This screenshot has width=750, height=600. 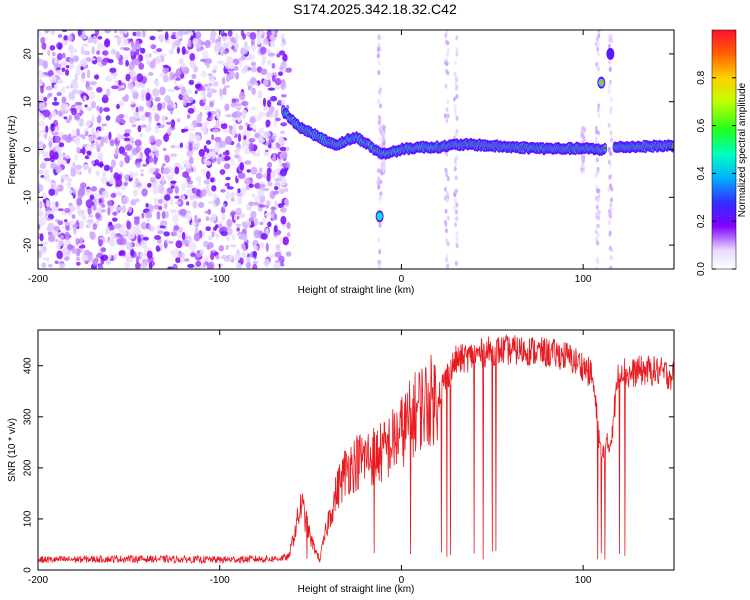 What do you see at coordinates (701, 125) in the screenshot?
I see `colorbar-tick-label: 0.6` at bounding box center [701, 125].